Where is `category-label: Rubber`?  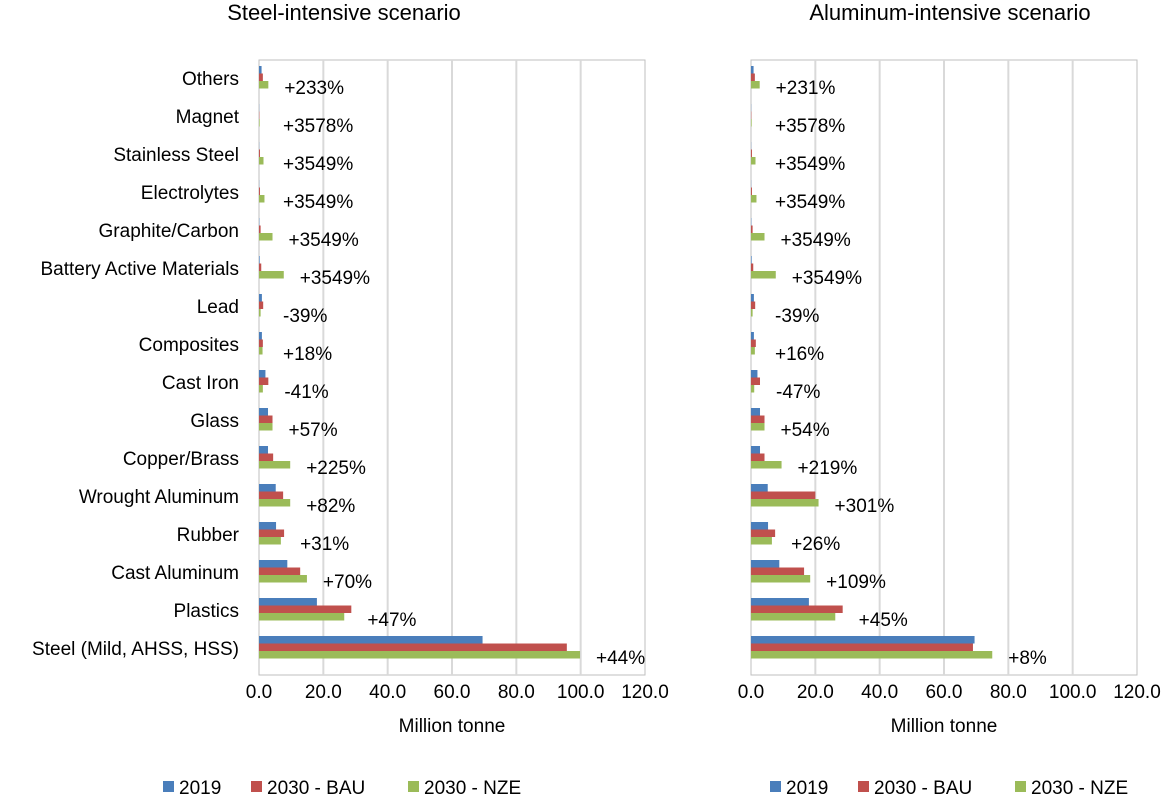 category-label: Rubber is located at coordinates (208, 535).